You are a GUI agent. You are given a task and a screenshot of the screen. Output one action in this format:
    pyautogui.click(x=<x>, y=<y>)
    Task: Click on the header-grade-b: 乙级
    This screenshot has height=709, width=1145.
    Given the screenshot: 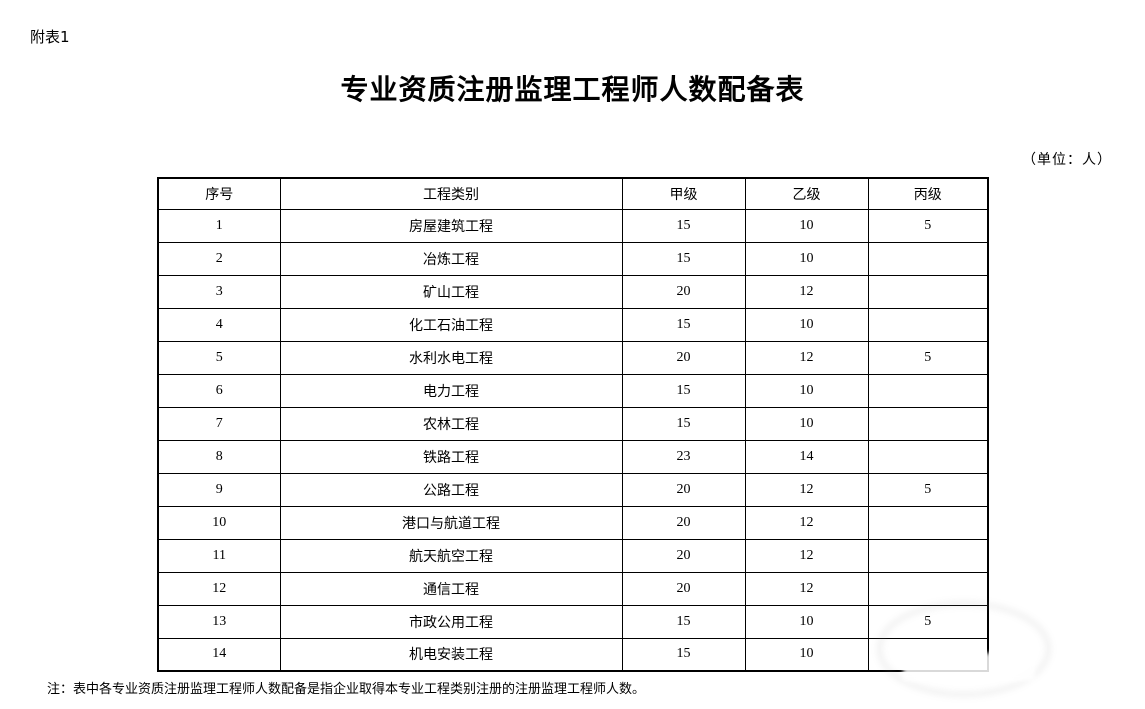 What is the action you would take?
    pyautogui.click(x=806, y=193)
    